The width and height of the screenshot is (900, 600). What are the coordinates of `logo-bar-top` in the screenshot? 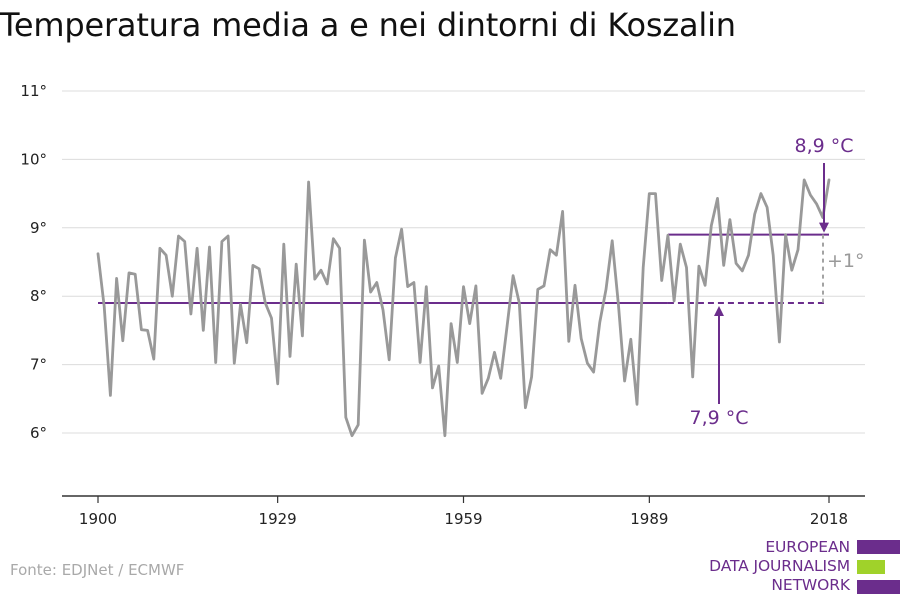 It's located at (878, 547).